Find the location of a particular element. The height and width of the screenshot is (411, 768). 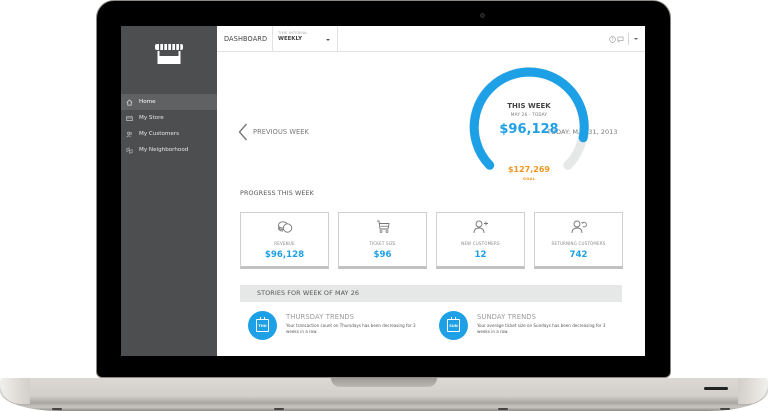

calendar-icon: SUN is located at coordinates (453, 325).